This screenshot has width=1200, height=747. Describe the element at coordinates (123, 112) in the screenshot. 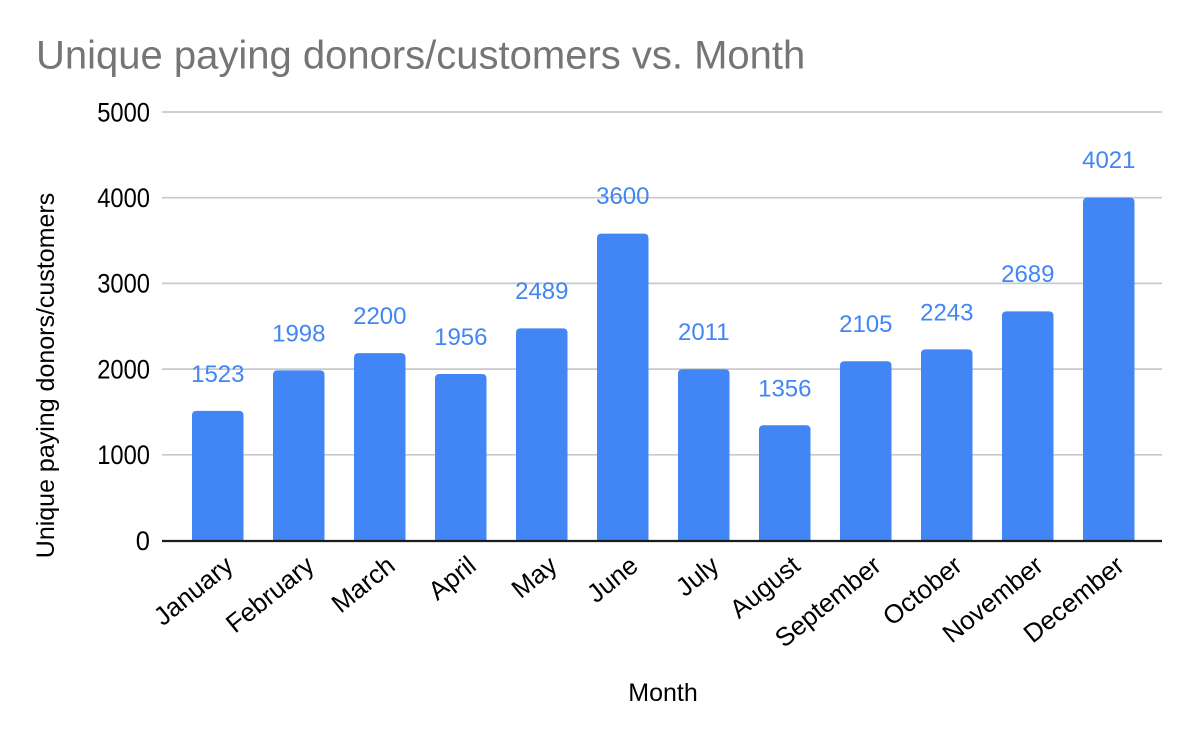

I see `svg-text: 5000` at that location.